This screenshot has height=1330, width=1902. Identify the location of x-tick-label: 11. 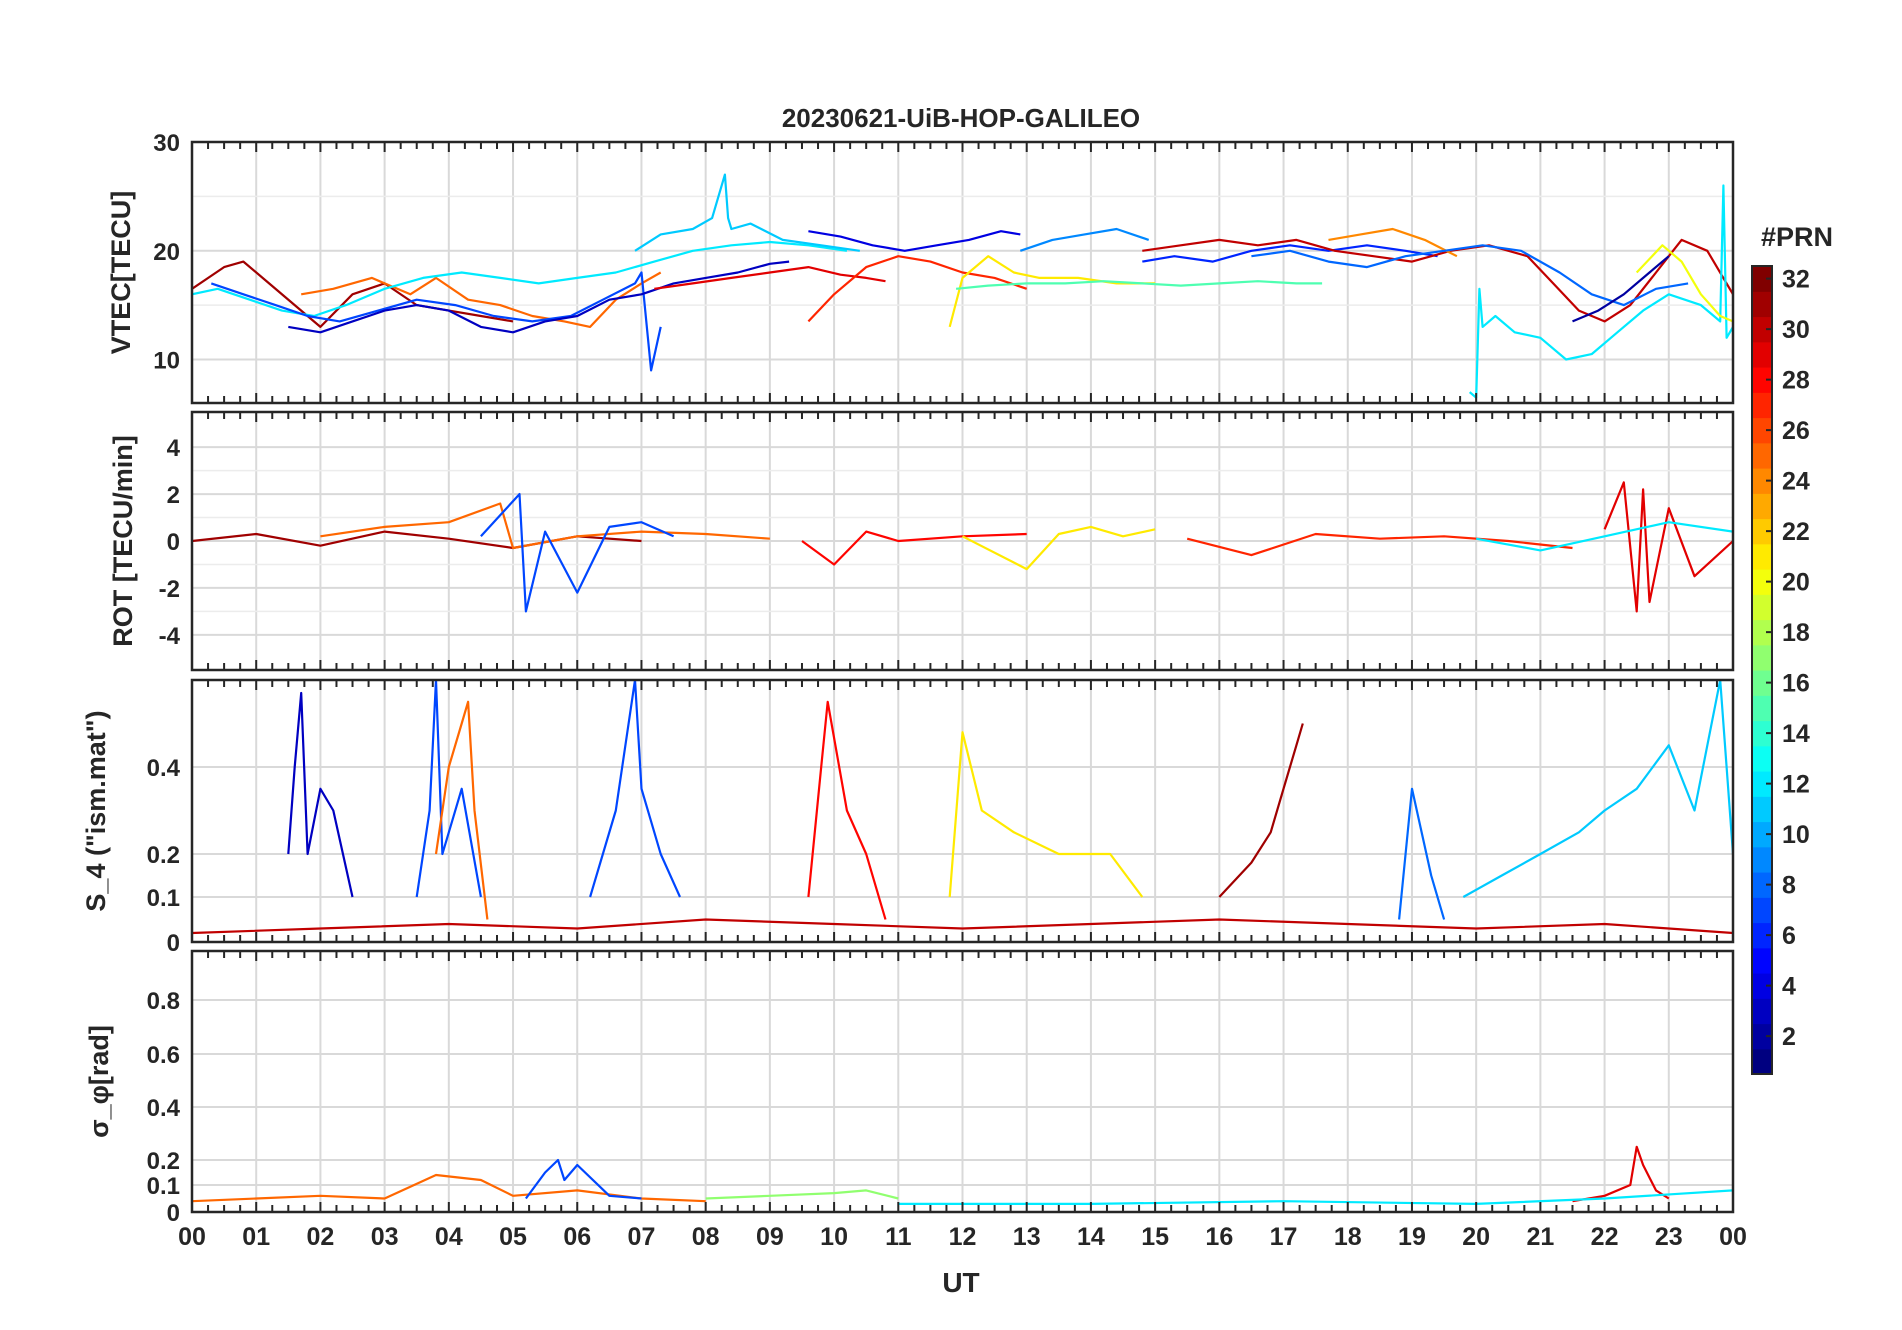
(898, 1237).